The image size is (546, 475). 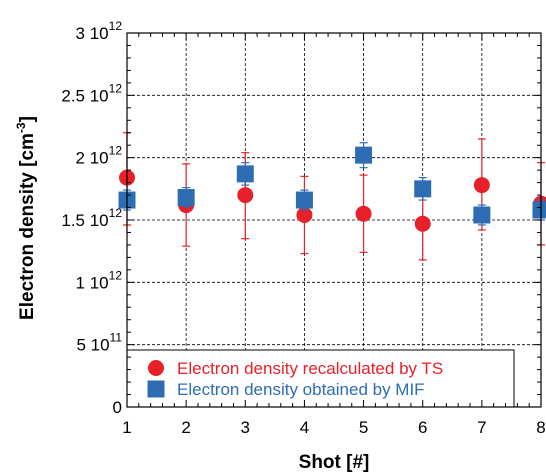 I want to click on y-tick-label-0: 0, so click(x=117, y=407).